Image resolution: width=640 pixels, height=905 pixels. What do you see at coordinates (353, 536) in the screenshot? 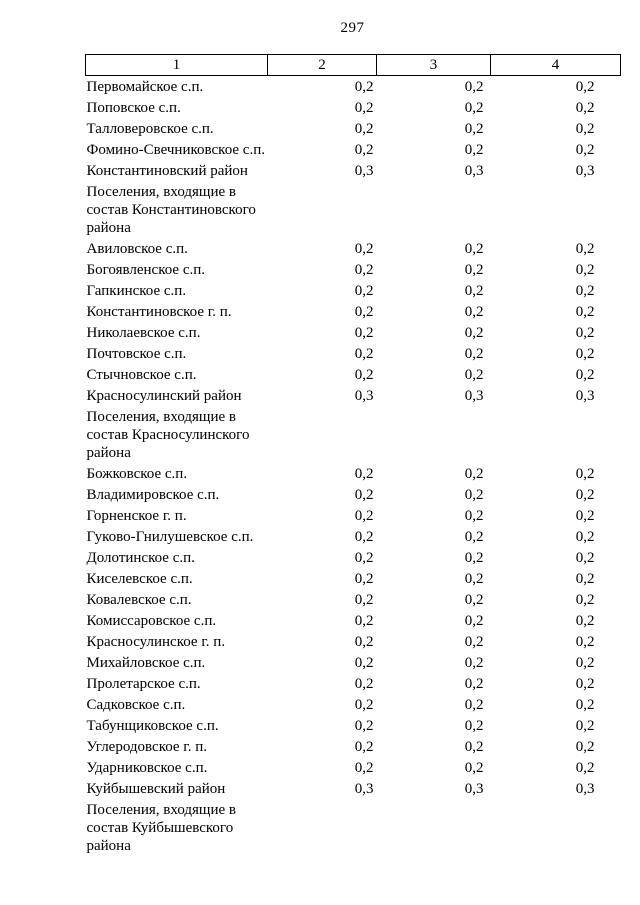
I see `table-row: Гуково-Гнилушевское с.п. 0,2 0,2 0,2` at bounding box center [353, 536].